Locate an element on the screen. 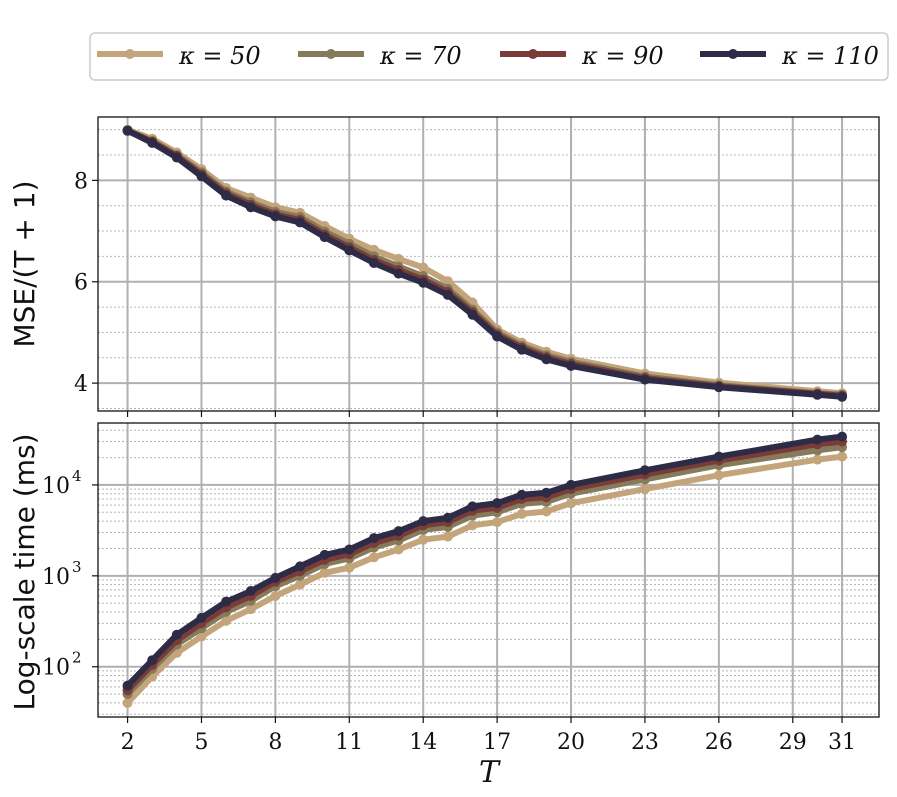  x-tick-label: 11 is located at coordinates (349, 742).